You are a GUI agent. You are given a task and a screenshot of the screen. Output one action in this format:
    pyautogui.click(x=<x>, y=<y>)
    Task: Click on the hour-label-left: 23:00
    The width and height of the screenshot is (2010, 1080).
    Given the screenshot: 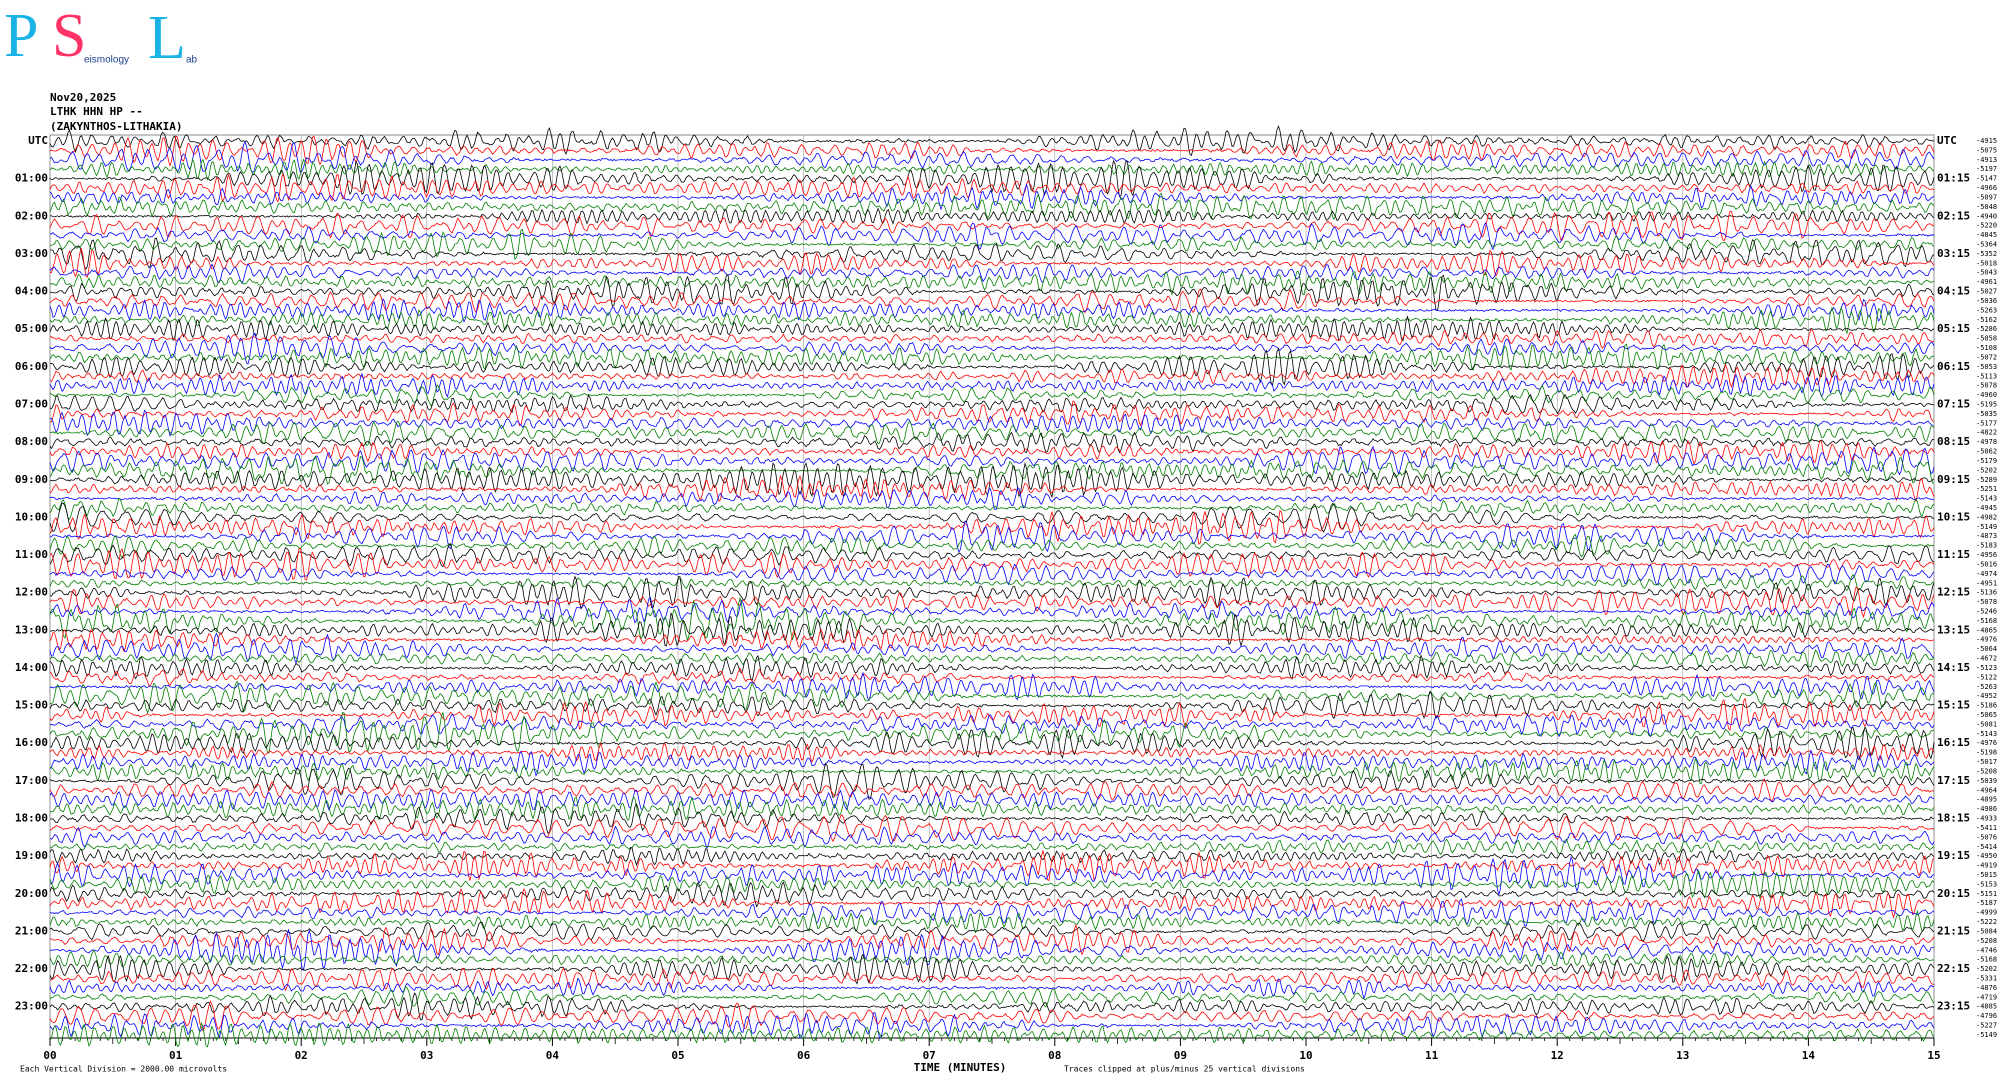 What is the action you would take?
    pyautogui.click(x=31, y=1006)
    